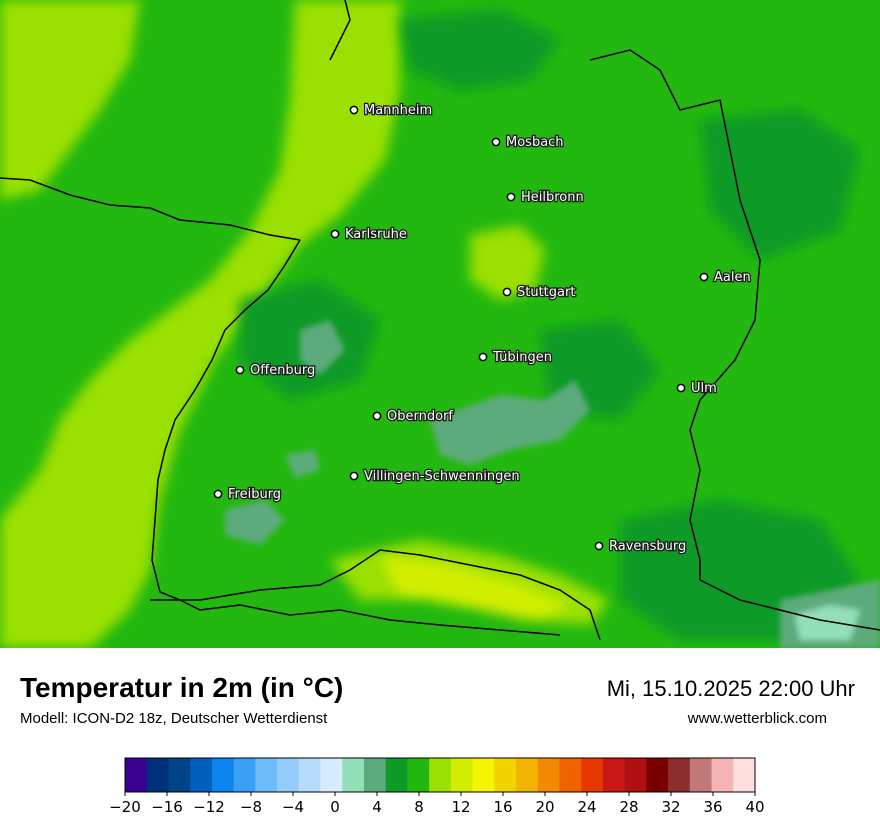  I want to click on city-label: Oberndorf, so click(420, 416).